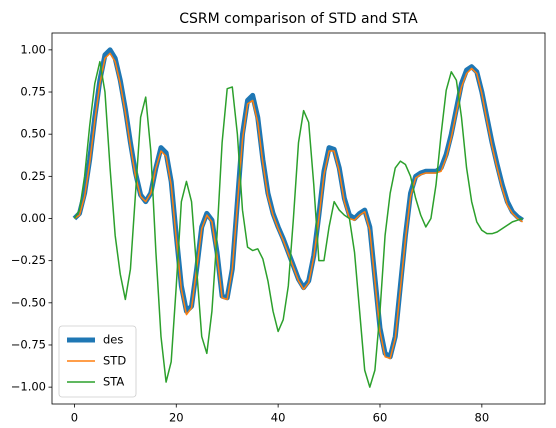  Describe the element at coordinates (28, 344) in the screenshot. I see `y-tick-label: −0.75` at that location.